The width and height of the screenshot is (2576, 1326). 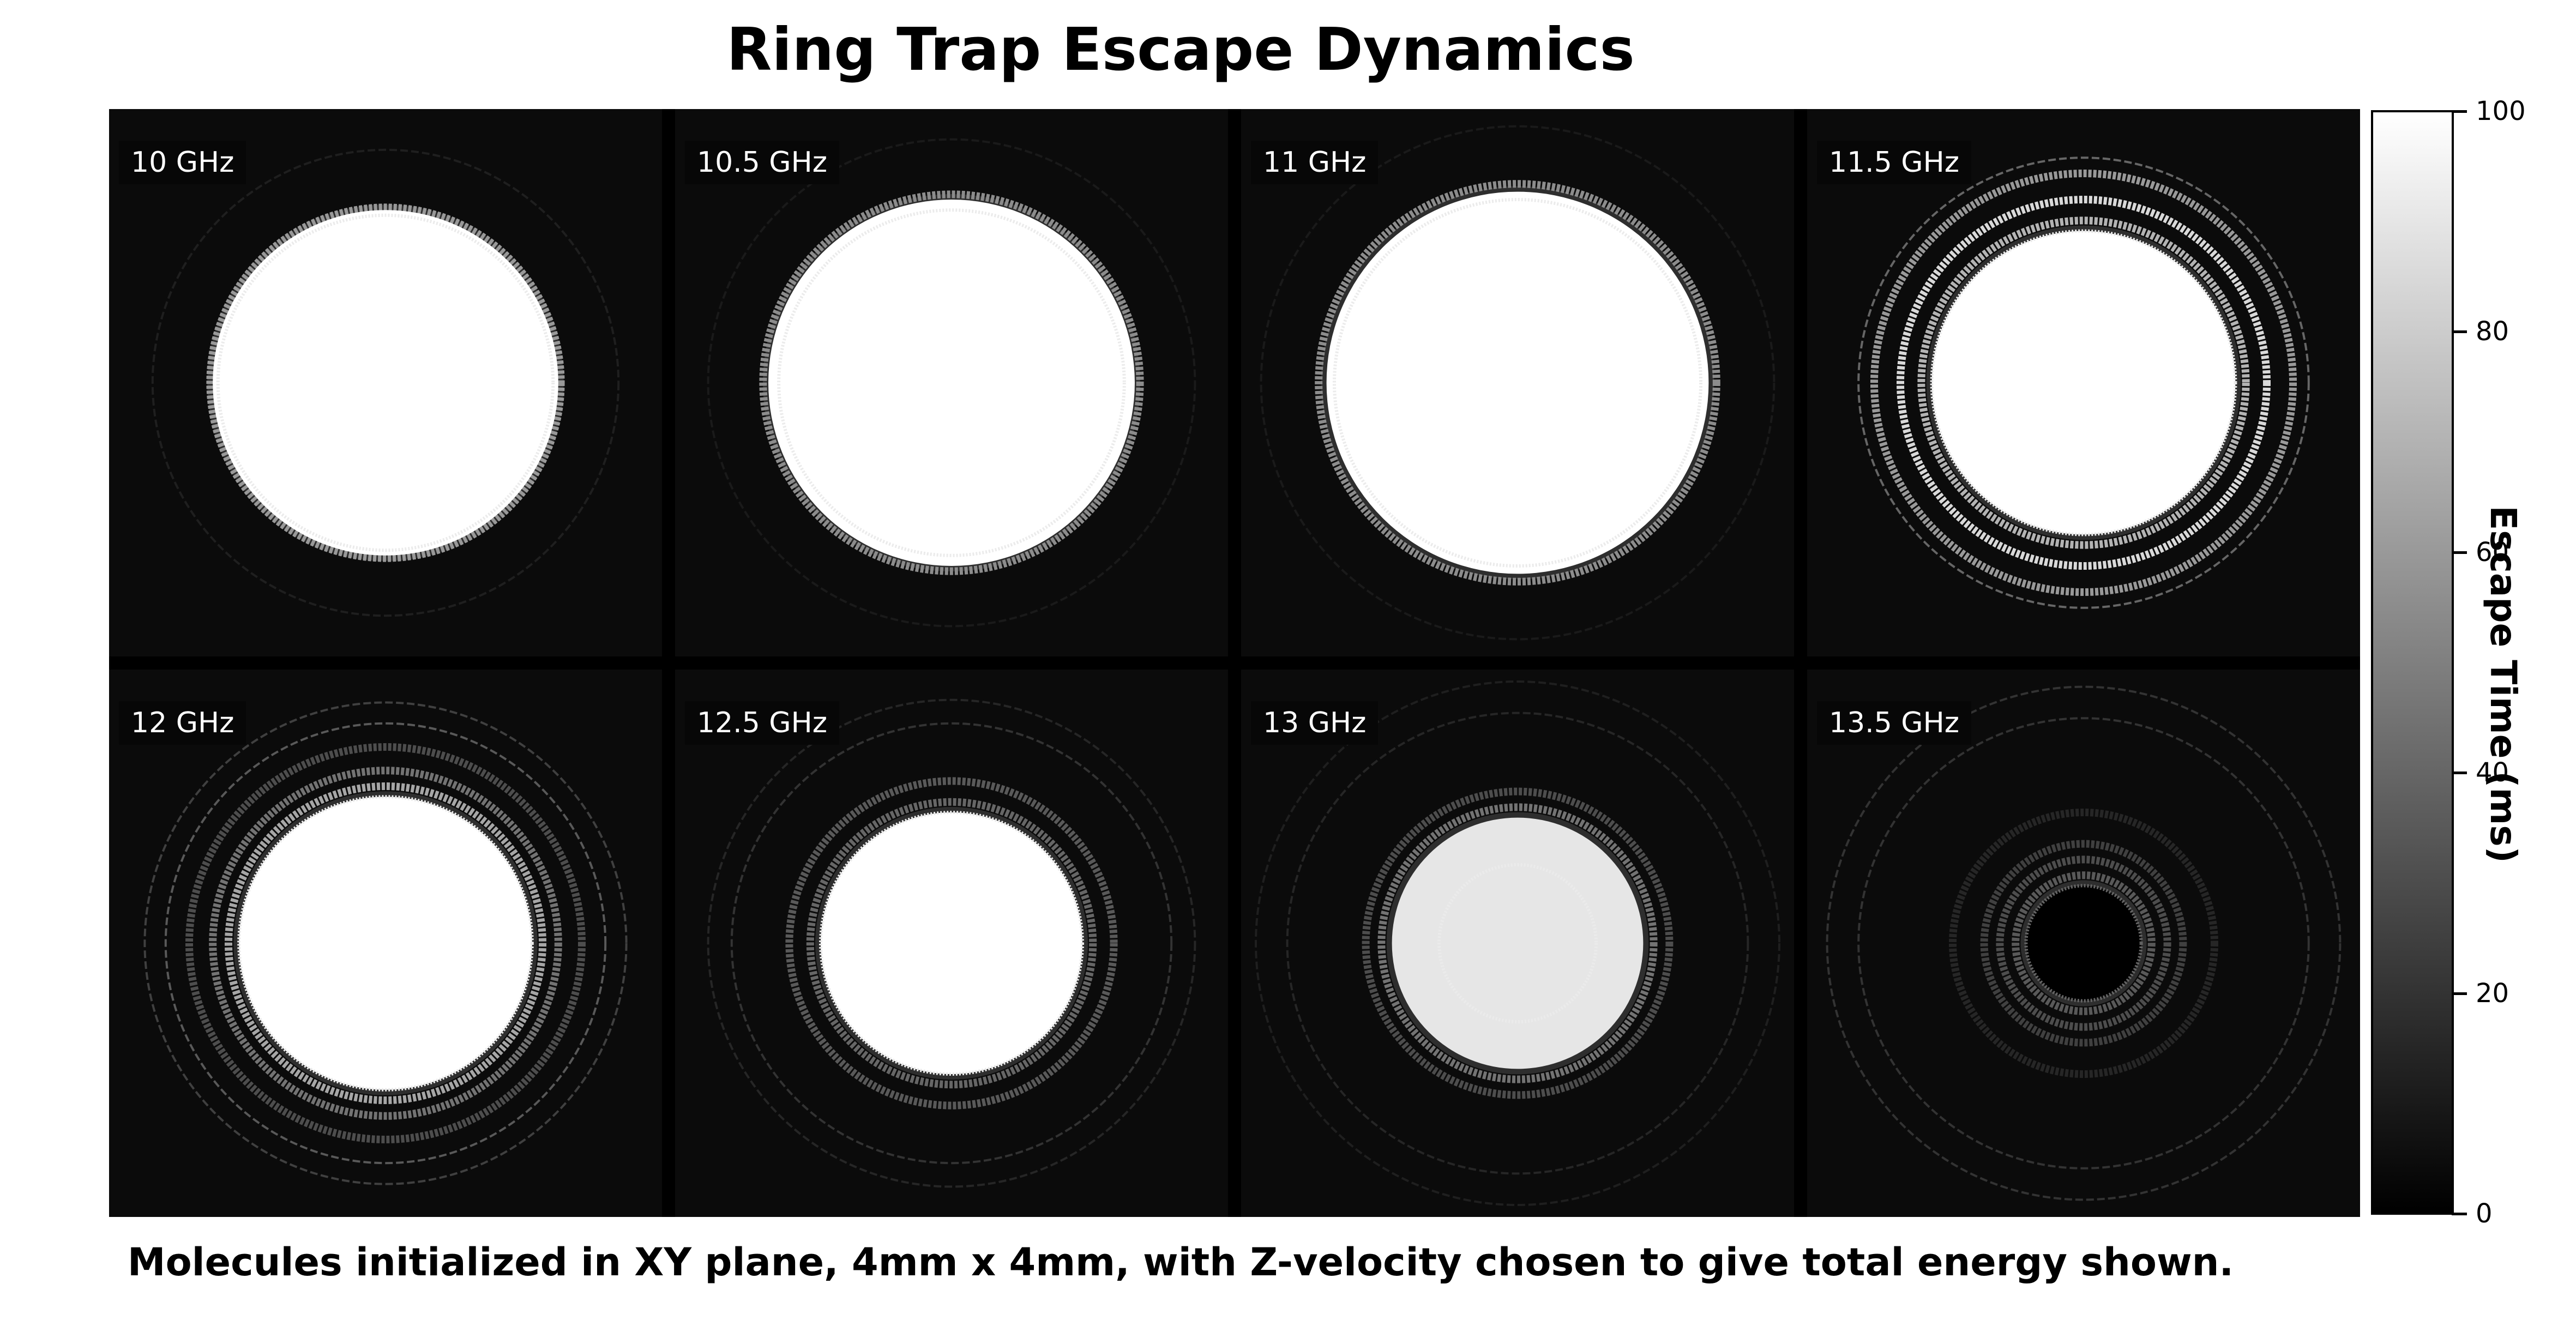 What do you see at coordinates (2412, 662) in the screenshot?
I see `colorbar` at bounding box center [2412, 662].